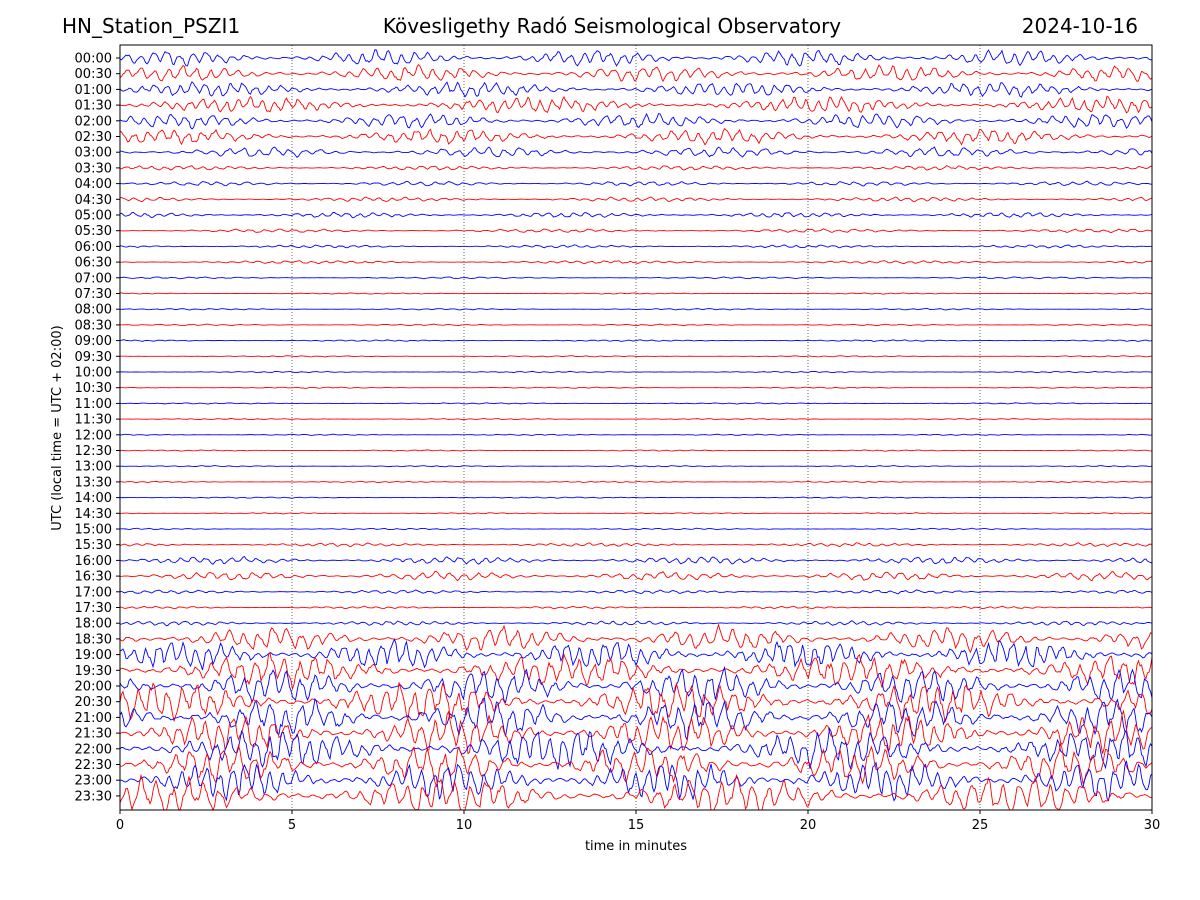  What do you see at coordinates (93, 655) in the screenshot?
I see `y-tick-label: 19:00` at bounding box center [93, 655].